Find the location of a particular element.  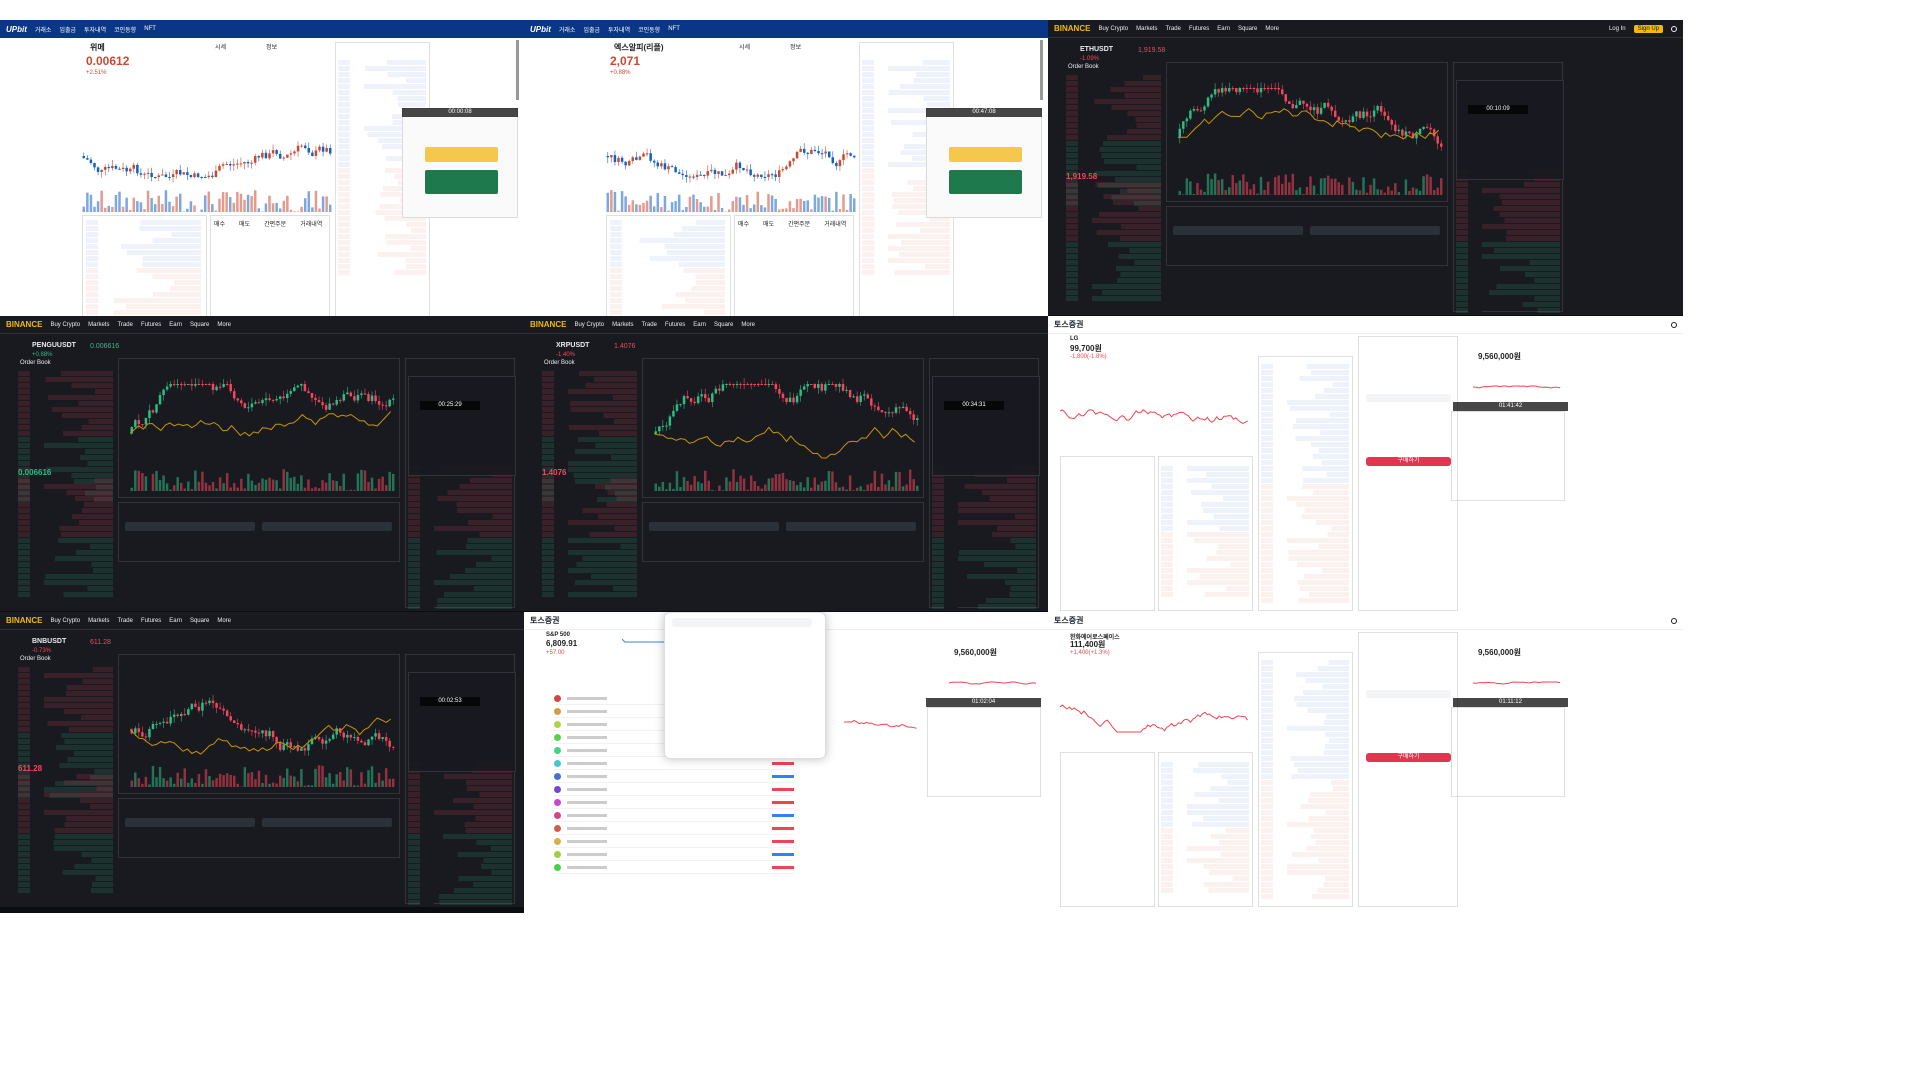

total-input is located at coordinates (327, 822).